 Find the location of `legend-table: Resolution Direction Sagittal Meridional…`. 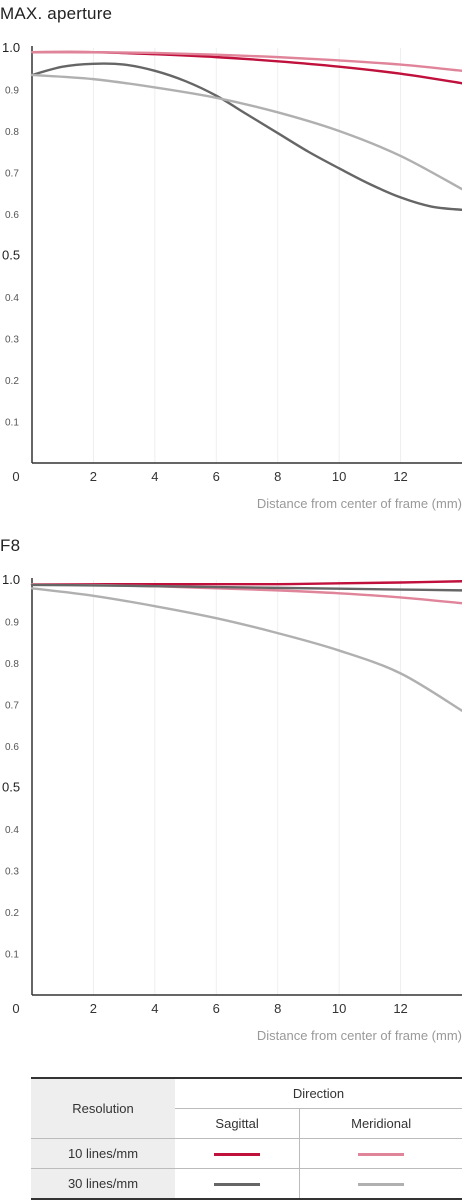

legend-table: Resolution Direction Sagittal Meridional… is located at coordinates (246, 1138).